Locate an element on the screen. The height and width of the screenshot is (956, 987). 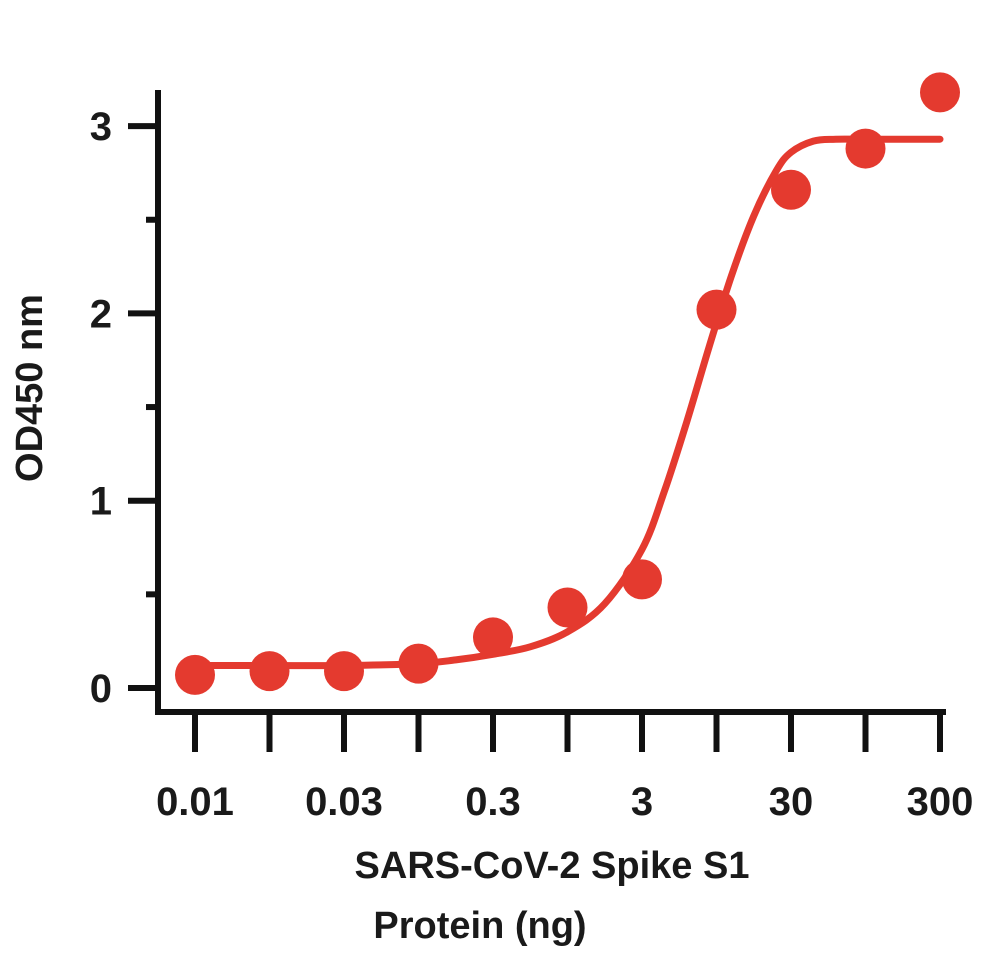
x-tick-label: 0.3 is located at coordinates (493, 802).